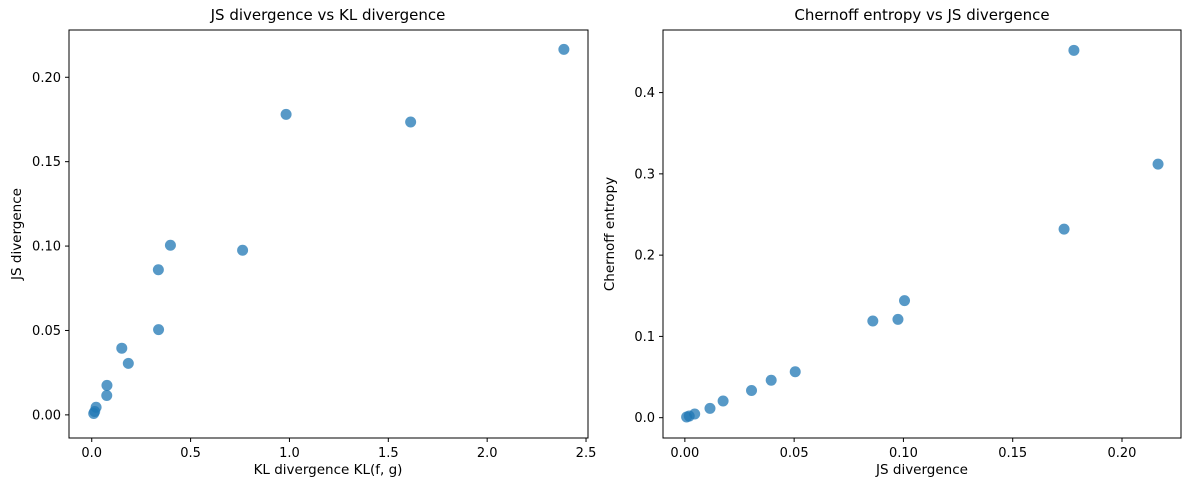  I want to click on x-tick-label: 1.0, so click(289, 453).